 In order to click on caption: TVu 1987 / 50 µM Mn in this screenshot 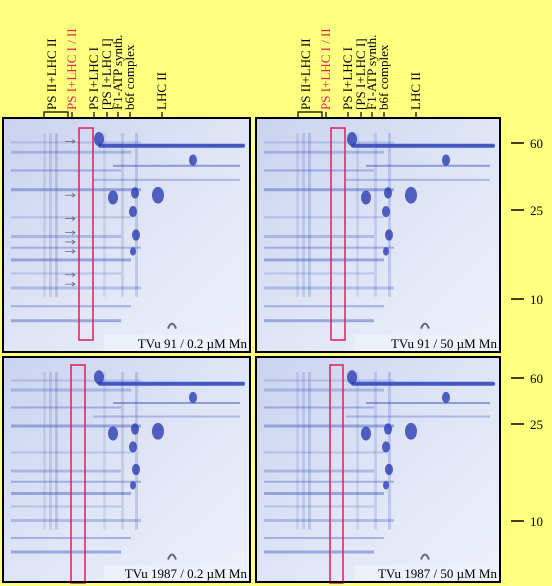, I will do `click(438, 573)`.